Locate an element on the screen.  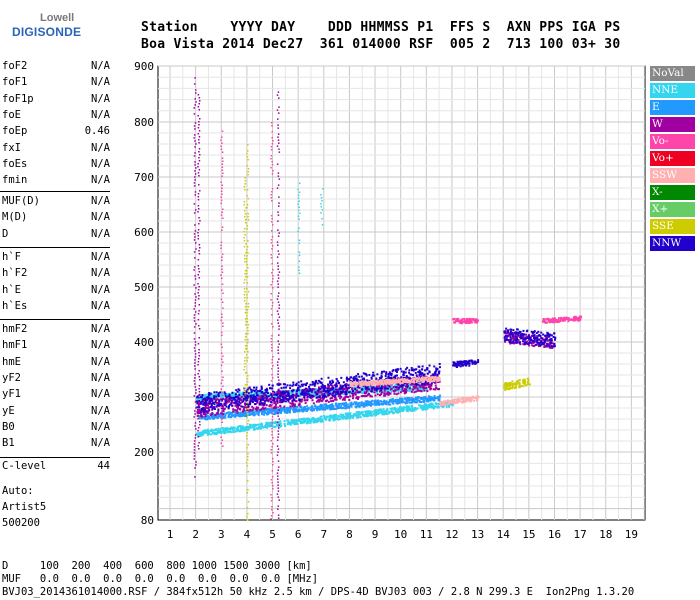
param-row: B0 N/A is located at coordinates (56, 429).